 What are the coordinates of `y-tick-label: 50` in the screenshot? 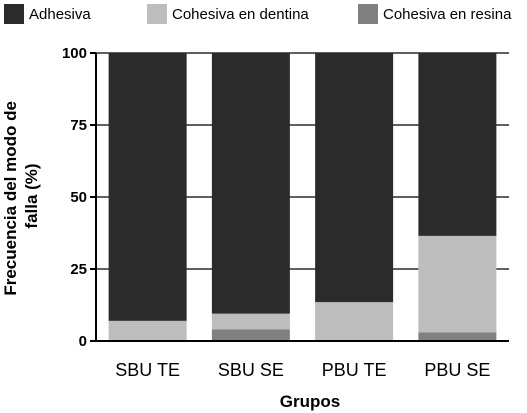 It's located at (78, 197).